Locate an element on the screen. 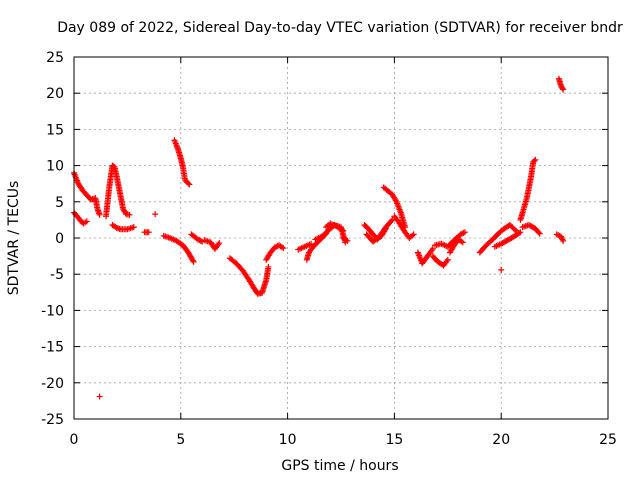 The width and height of the screenshot is (640, 480). y-tick-label: 20 is located at coordinates (55, 94).